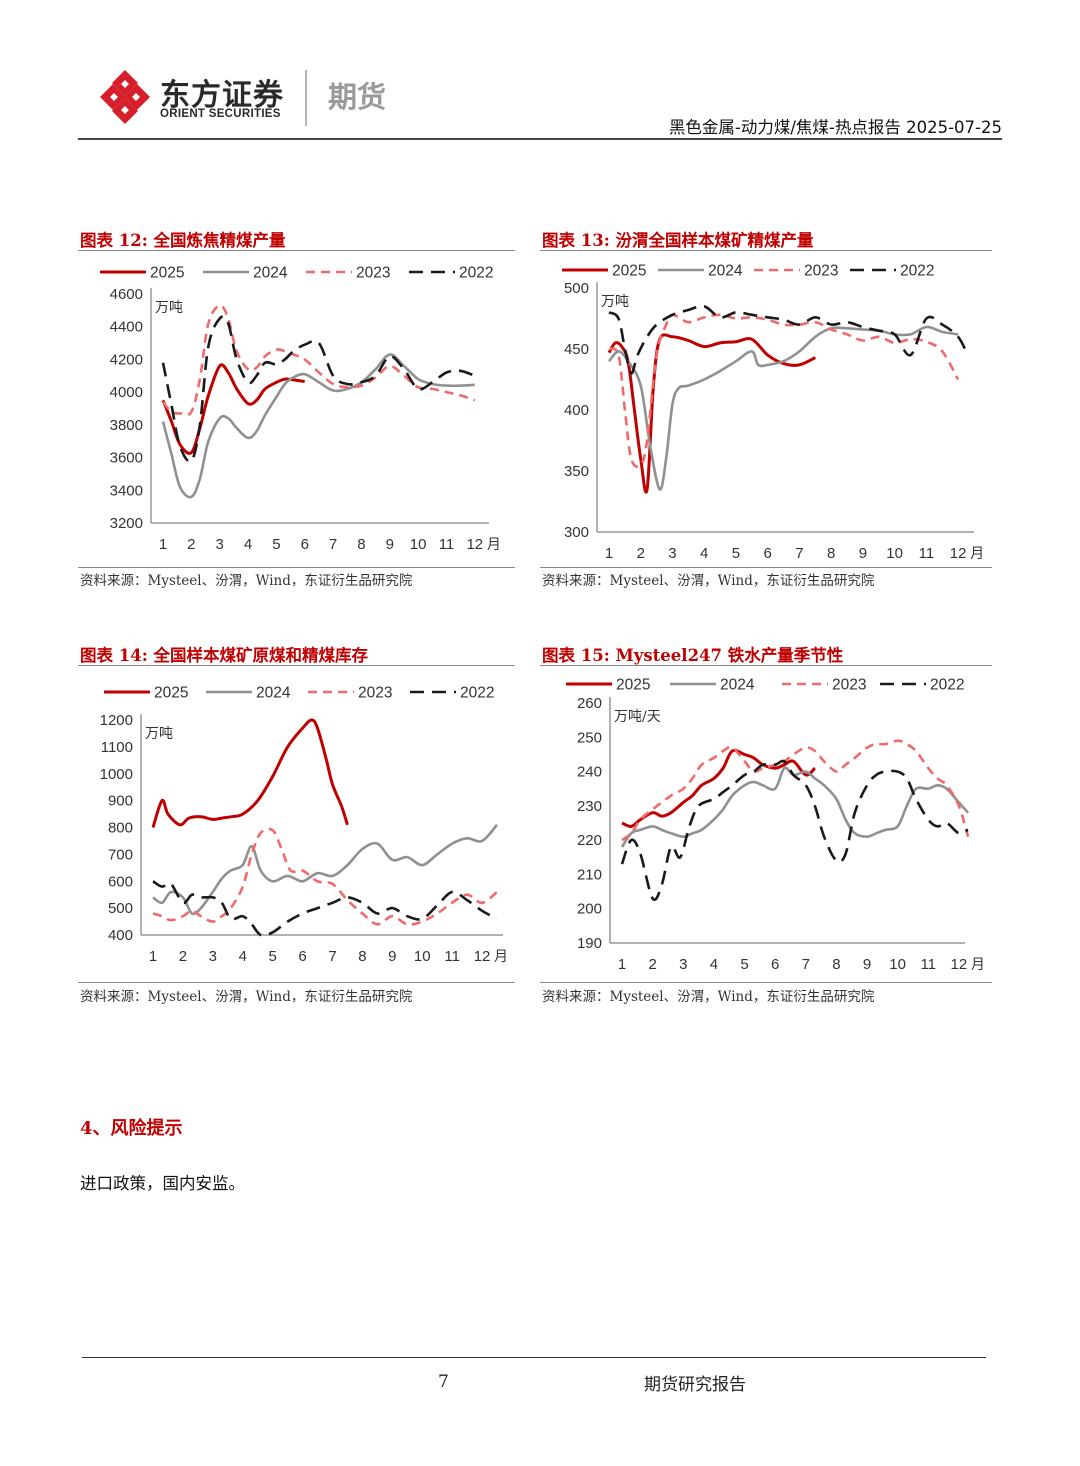 This screenshot has width=1080, height=1466. I want to click on page-number: 7, so click(443, 1382).